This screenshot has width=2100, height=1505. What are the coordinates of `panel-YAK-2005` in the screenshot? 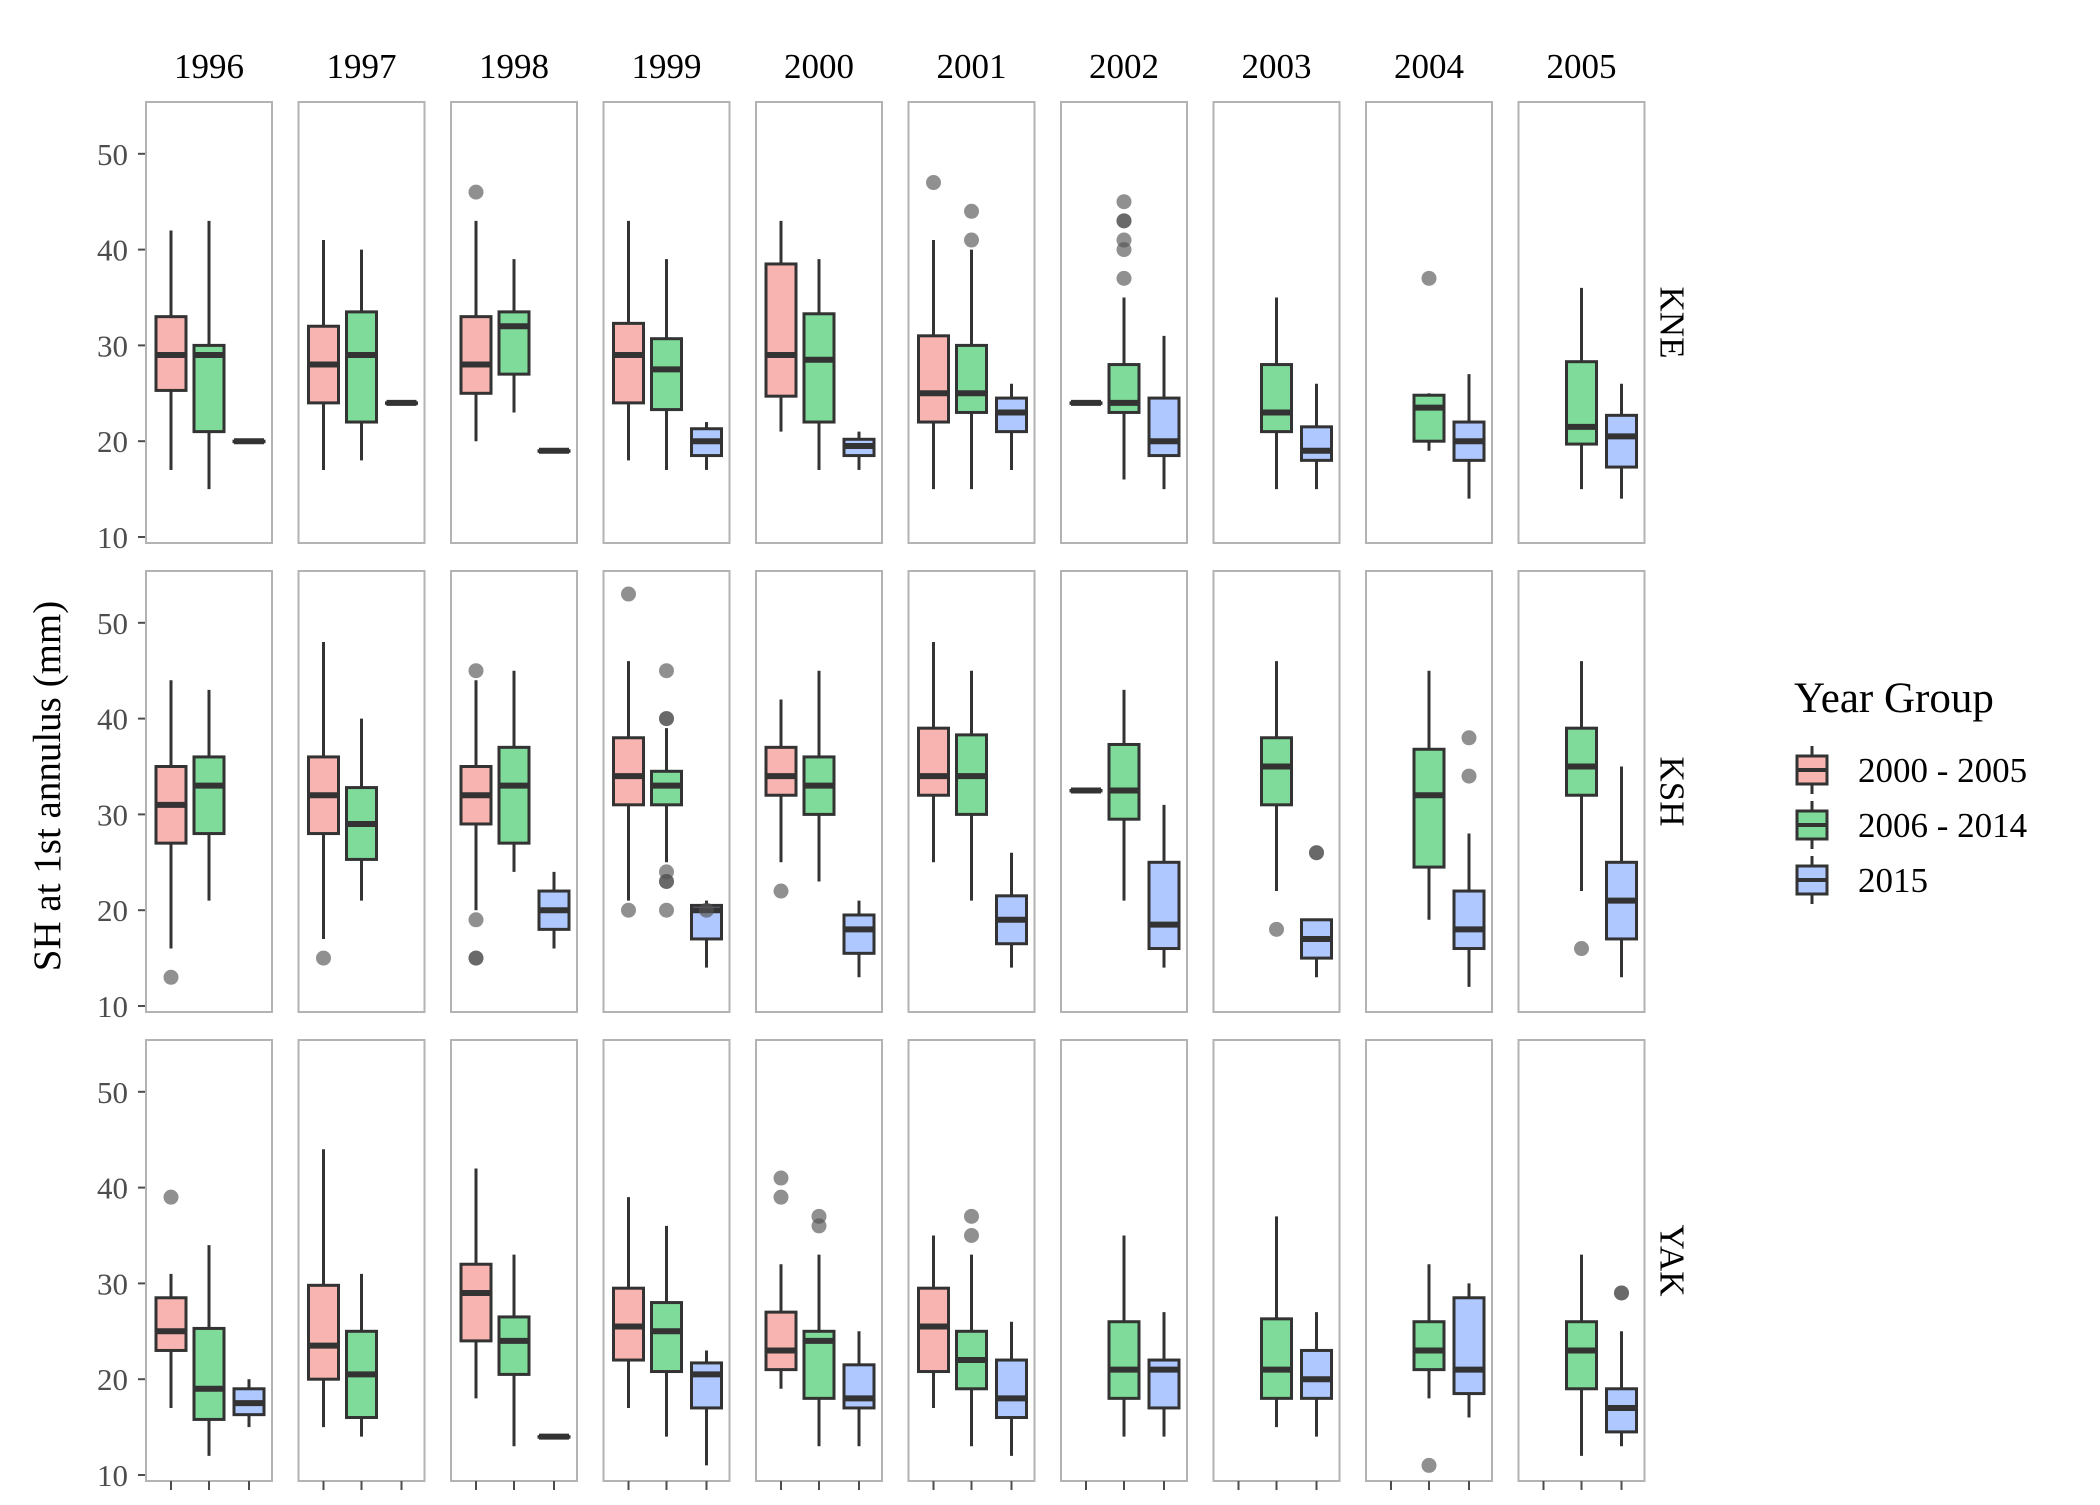 It's located at (1581, 1260).